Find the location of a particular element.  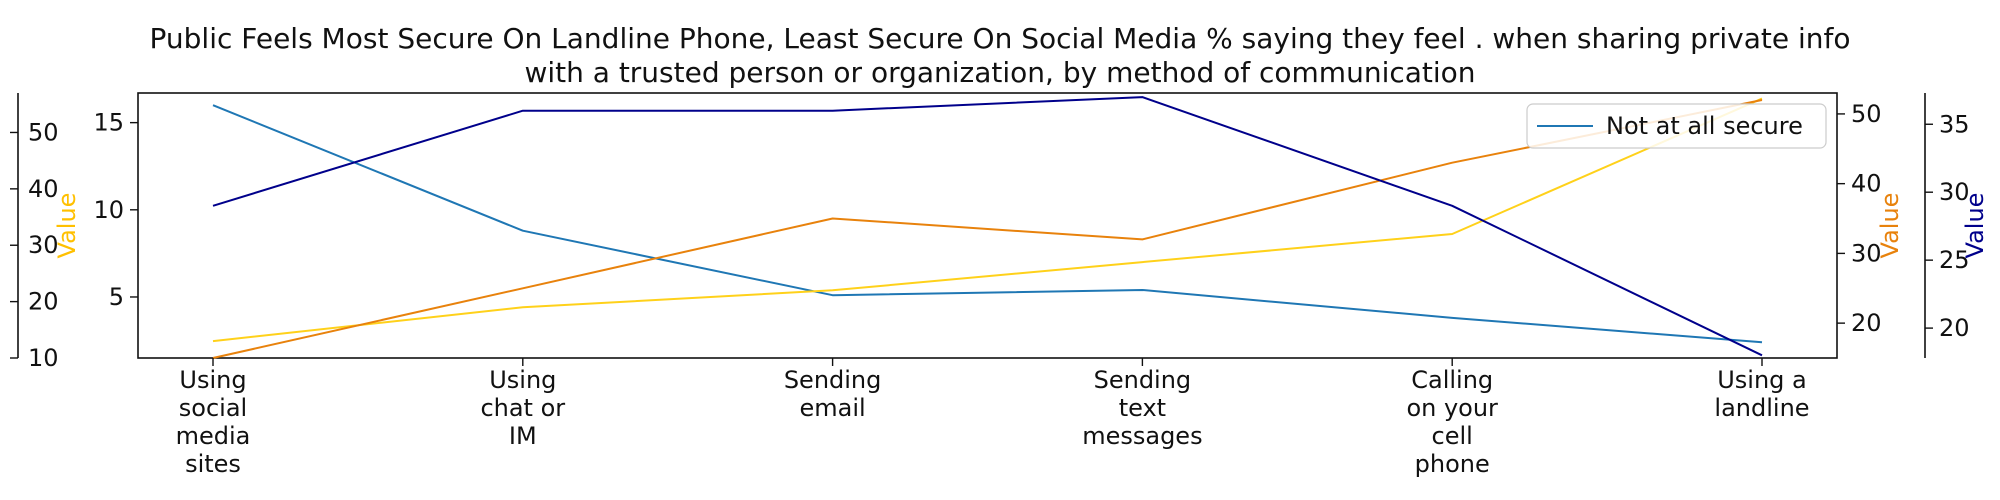

category-label: Using a landline is located at coordinates (1761, 394).